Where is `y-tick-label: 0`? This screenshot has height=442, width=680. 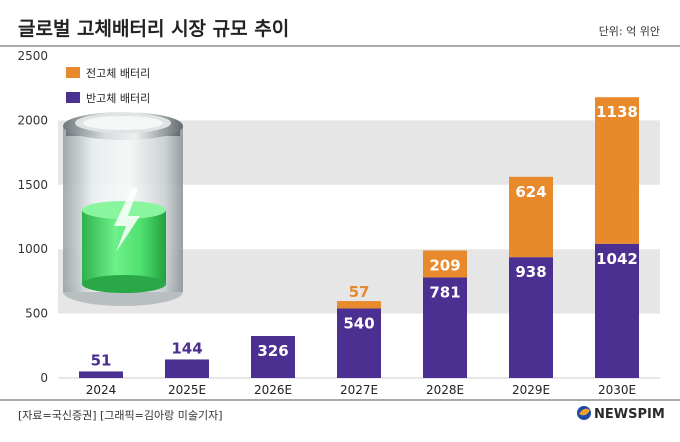 y-tick-label: 0 is located at coordinates (44, 378).